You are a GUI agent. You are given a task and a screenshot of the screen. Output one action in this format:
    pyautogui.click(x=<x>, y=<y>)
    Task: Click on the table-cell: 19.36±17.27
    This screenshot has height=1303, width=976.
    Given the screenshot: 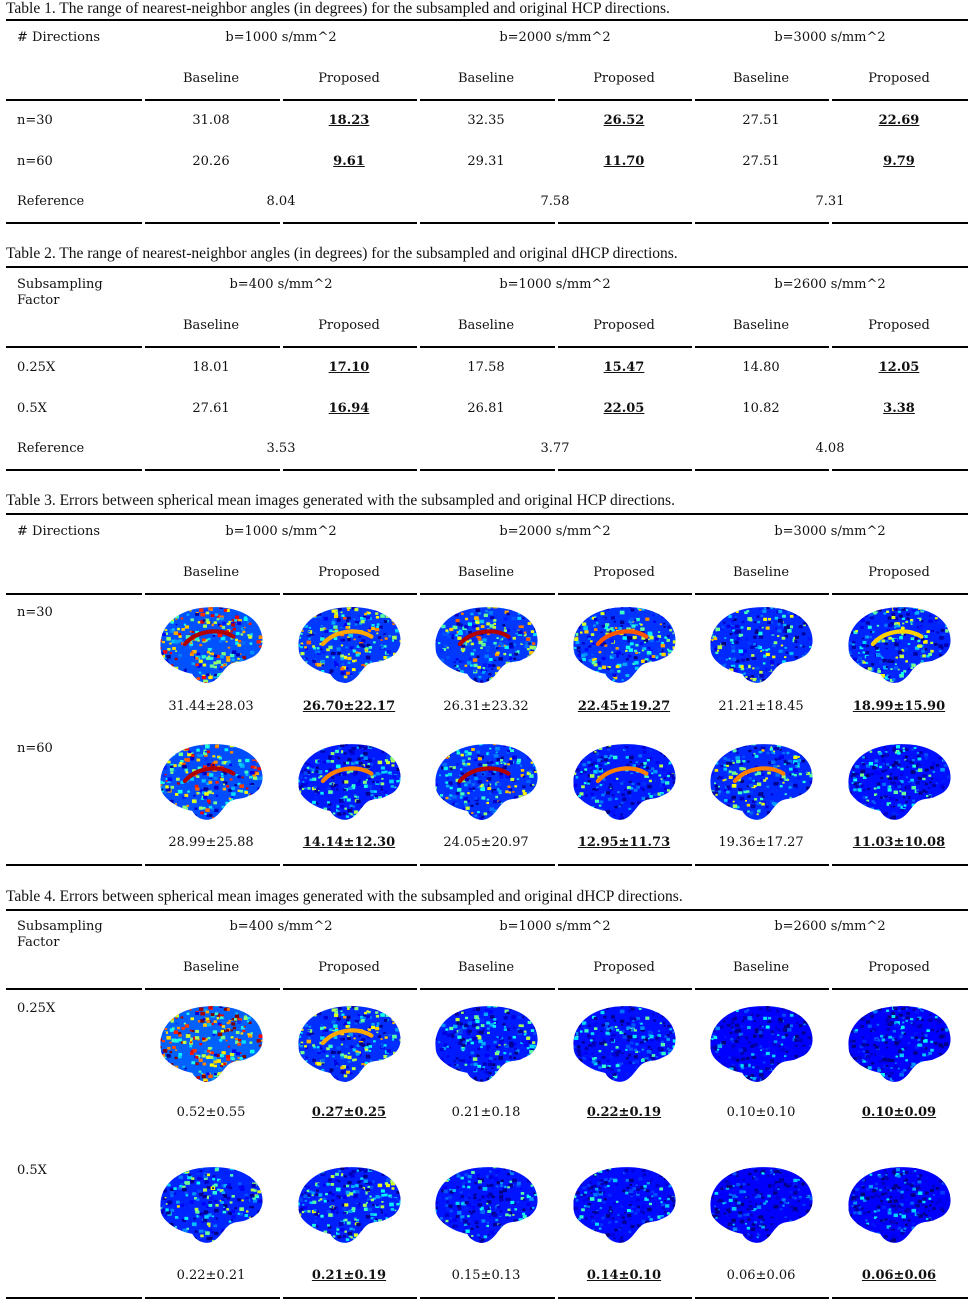 What is the action you would take?
    pyautogui.click(x=761, y=842)
    